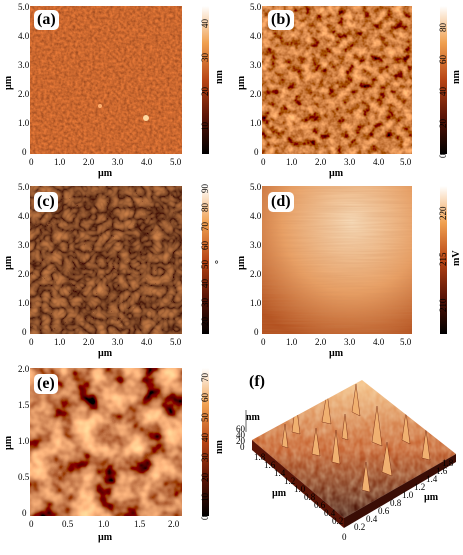 The width and height of the screenshot is (463, 555). Describe the element at coordinates (205, 260) in the screenshot. I see `panel-c-colorbar` at that location.